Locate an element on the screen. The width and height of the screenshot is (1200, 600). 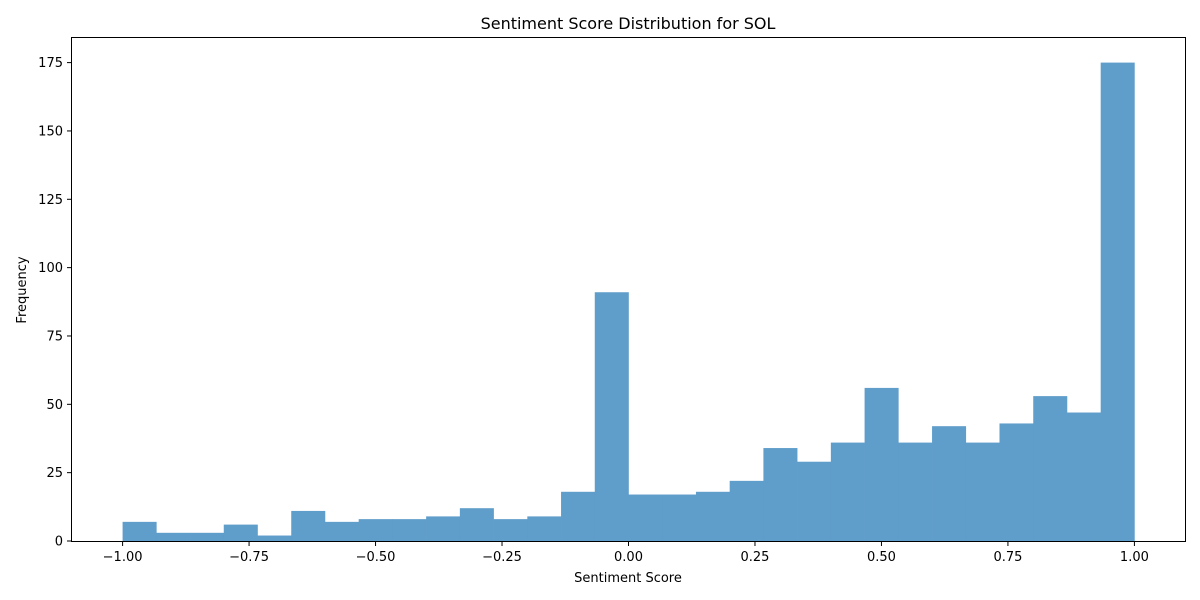
x-tick-label: −0.25 is located at coordinates (502, 557).